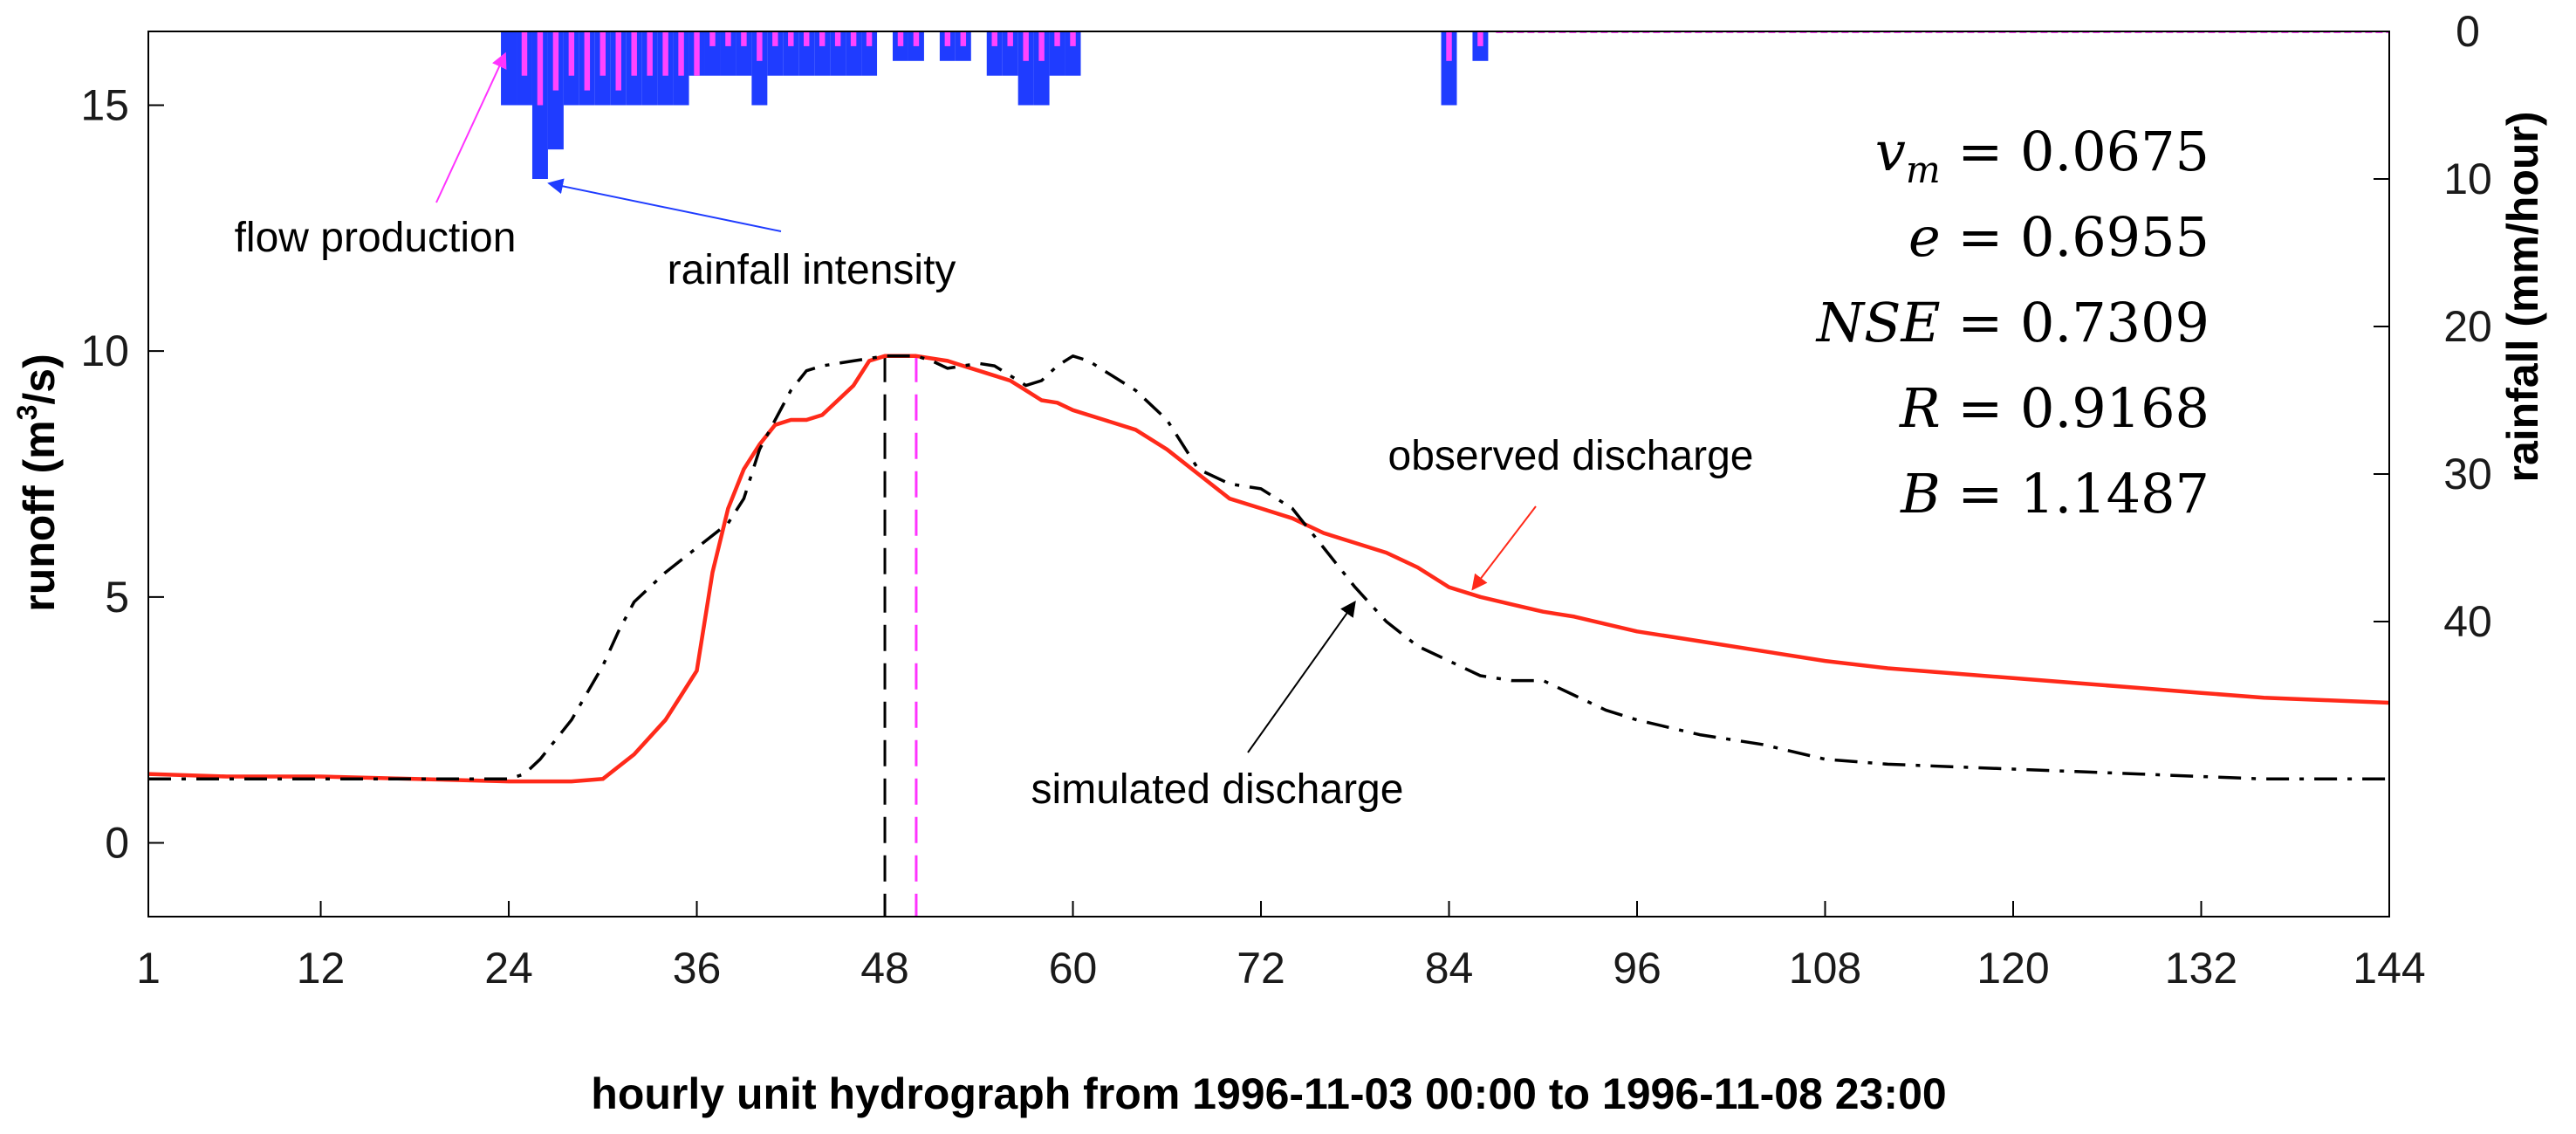  What do you see at coordinates (1449, 968) in the screenshot?
I see `x-tick-label: 84` at bounding box center [1449, 968].